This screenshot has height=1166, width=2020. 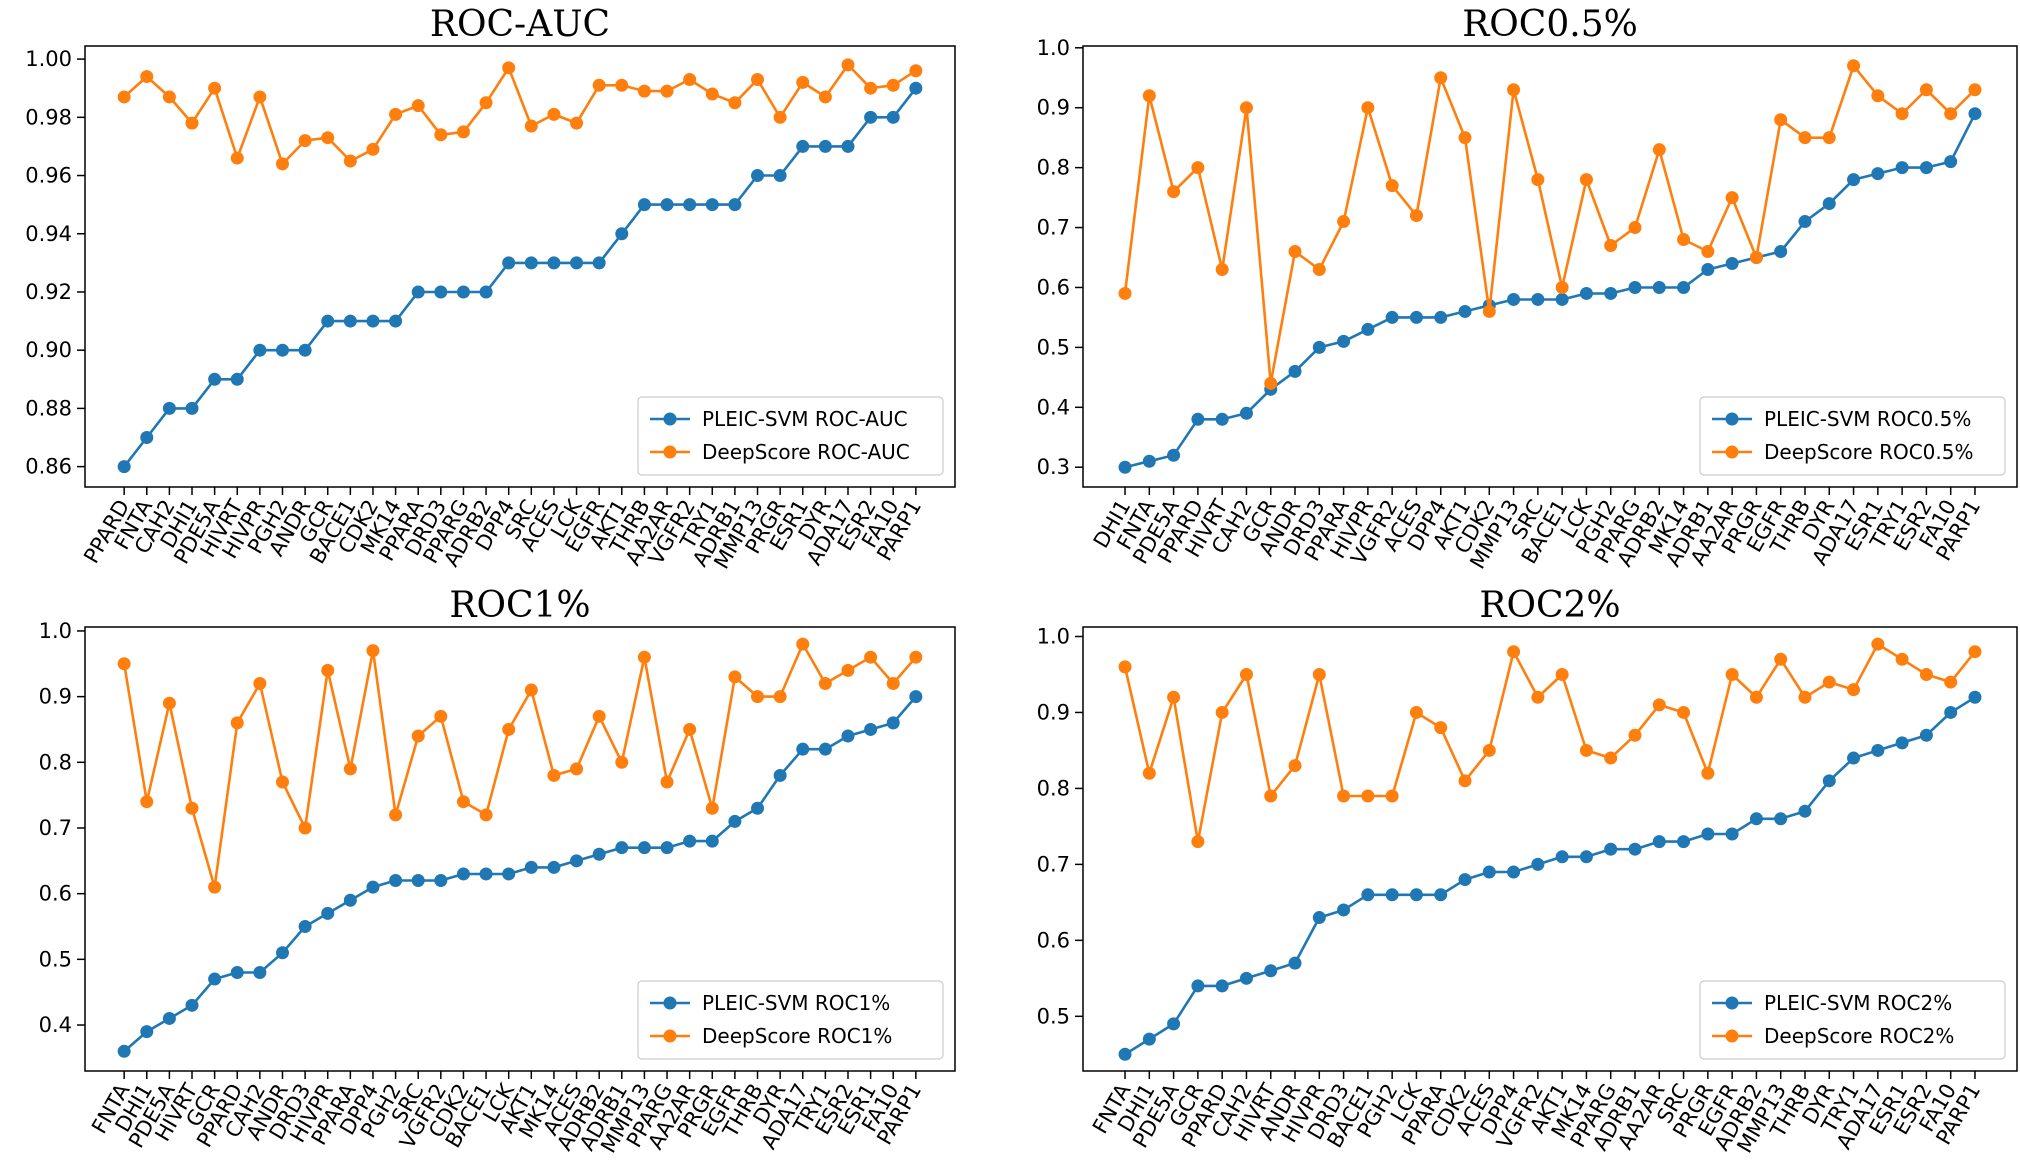 What do you see at coordinates (48, 292) in the screenshot?
I see `y-tick-label: 0.92` at bounding box center [48, 292].